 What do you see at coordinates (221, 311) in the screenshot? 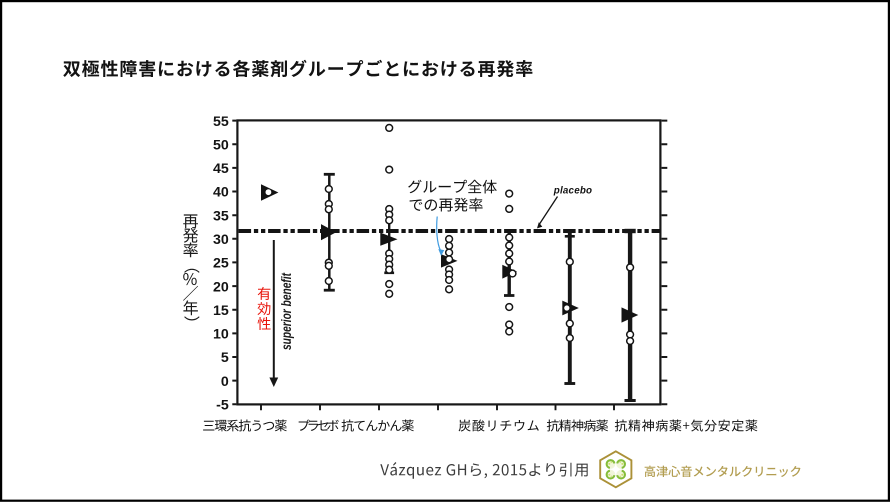
I see `svg-text: 15` at bounding box center [221, 311].